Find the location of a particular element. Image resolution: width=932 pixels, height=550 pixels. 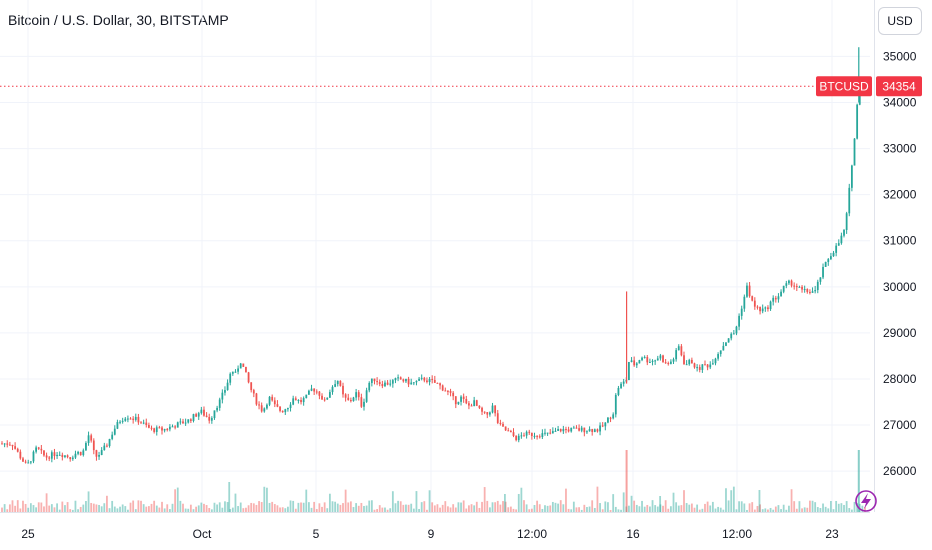

time-axis: 25 Oct 5 9 12:00 16 12:00 23 is located at coordinates (435, 527).